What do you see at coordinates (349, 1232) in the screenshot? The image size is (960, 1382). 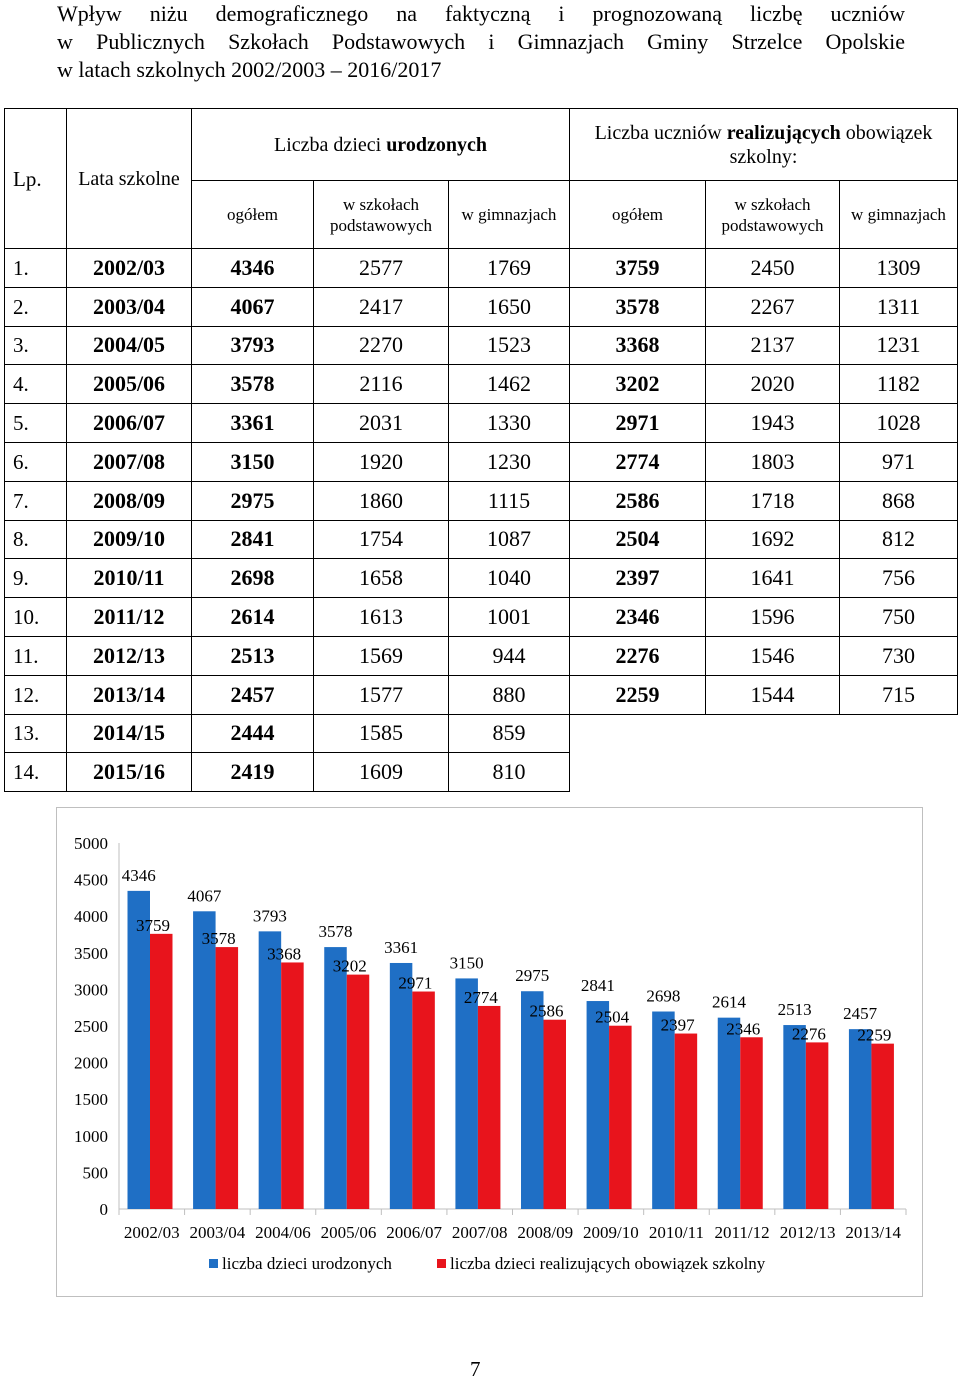 I see `x-tick-label: 2005/06` at bounding box center [349, 1232].